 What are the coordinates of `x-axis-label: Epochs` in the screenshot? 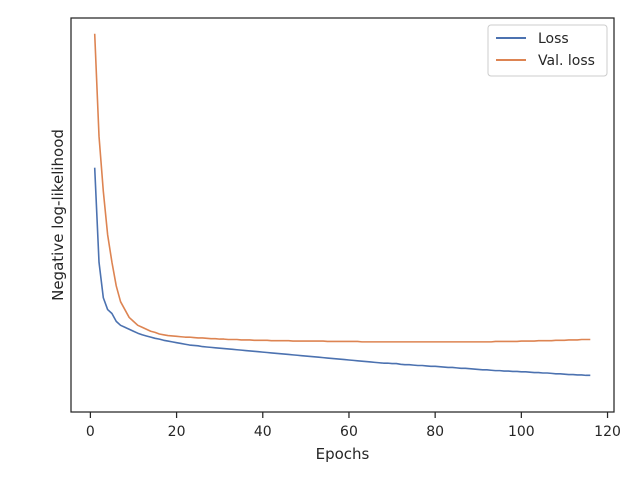 It's located at (343, 454).